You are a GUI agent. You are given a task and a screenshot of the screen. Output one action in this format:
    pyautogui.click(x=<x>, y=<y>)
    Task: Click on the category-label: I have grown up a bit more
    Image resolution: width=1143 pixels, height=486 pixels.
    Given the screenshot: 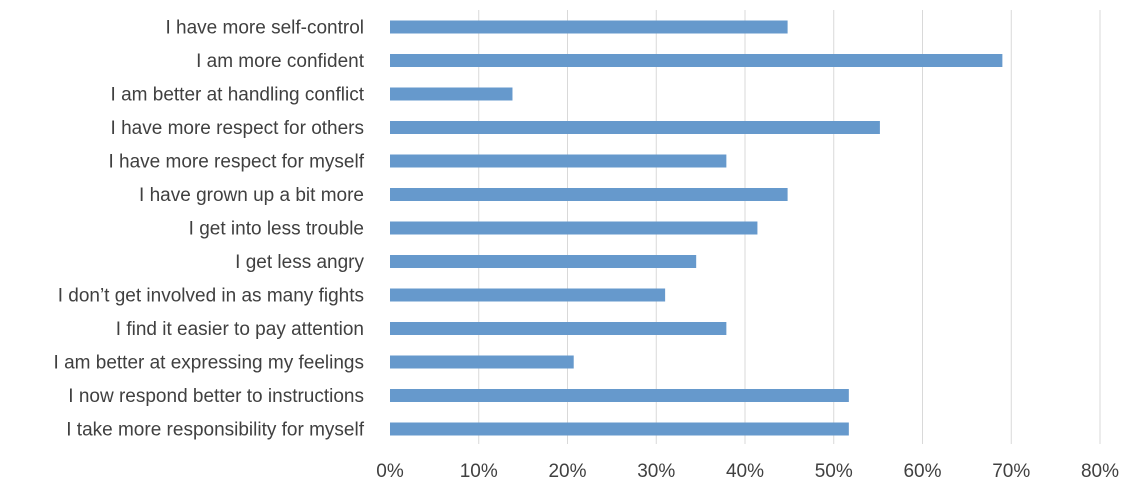 What is the action you would take?
    pyautogui.click(x=251, y=195)
    